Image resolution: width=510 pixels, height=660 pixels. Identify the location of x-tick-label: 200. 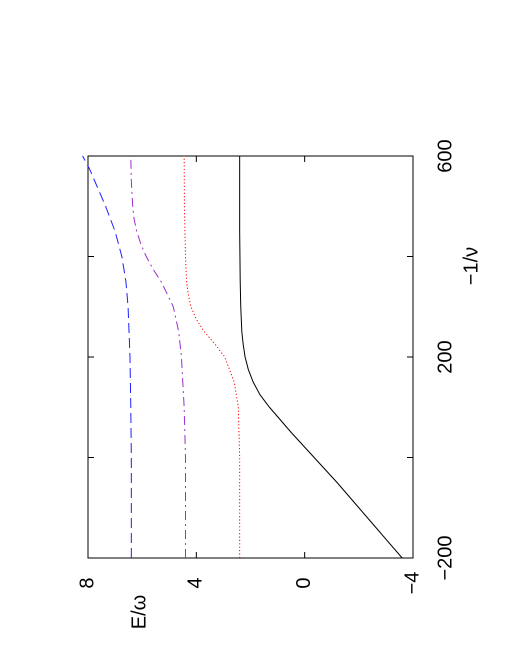
(445, 356).